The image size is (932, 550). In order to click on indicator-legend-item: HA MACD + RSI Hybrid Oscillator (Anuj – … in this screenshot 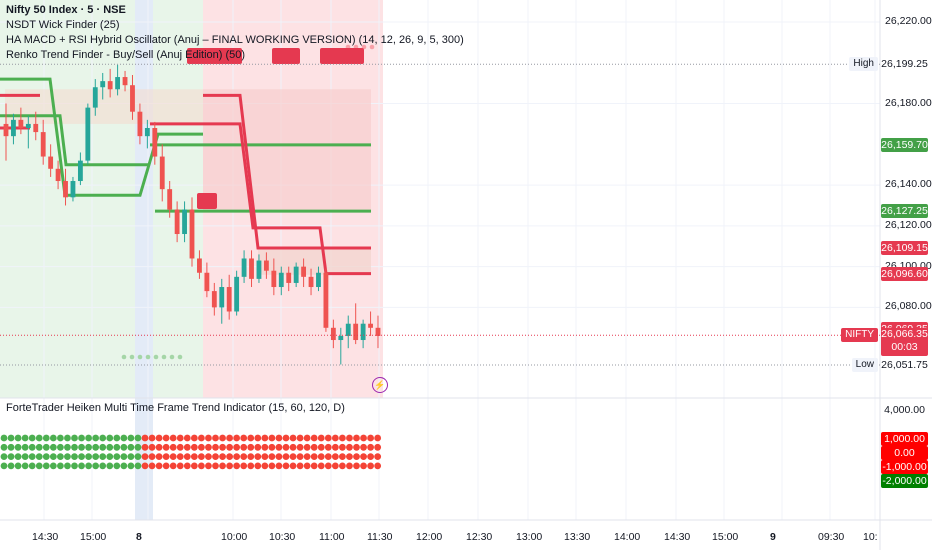, I will do `click(235, 40)`.